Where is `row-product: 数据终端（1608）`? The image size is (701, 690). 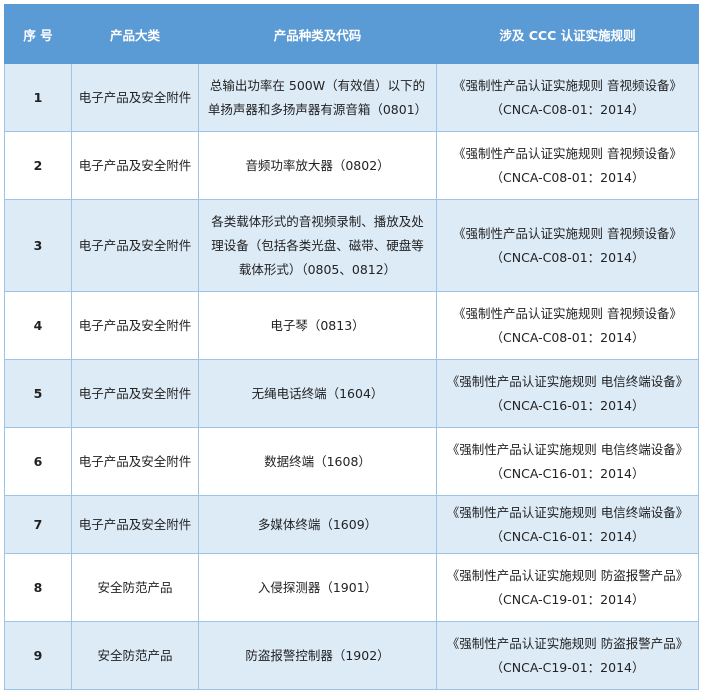
row-product: 数据终端（1608） is located at coordinates (317, 461).